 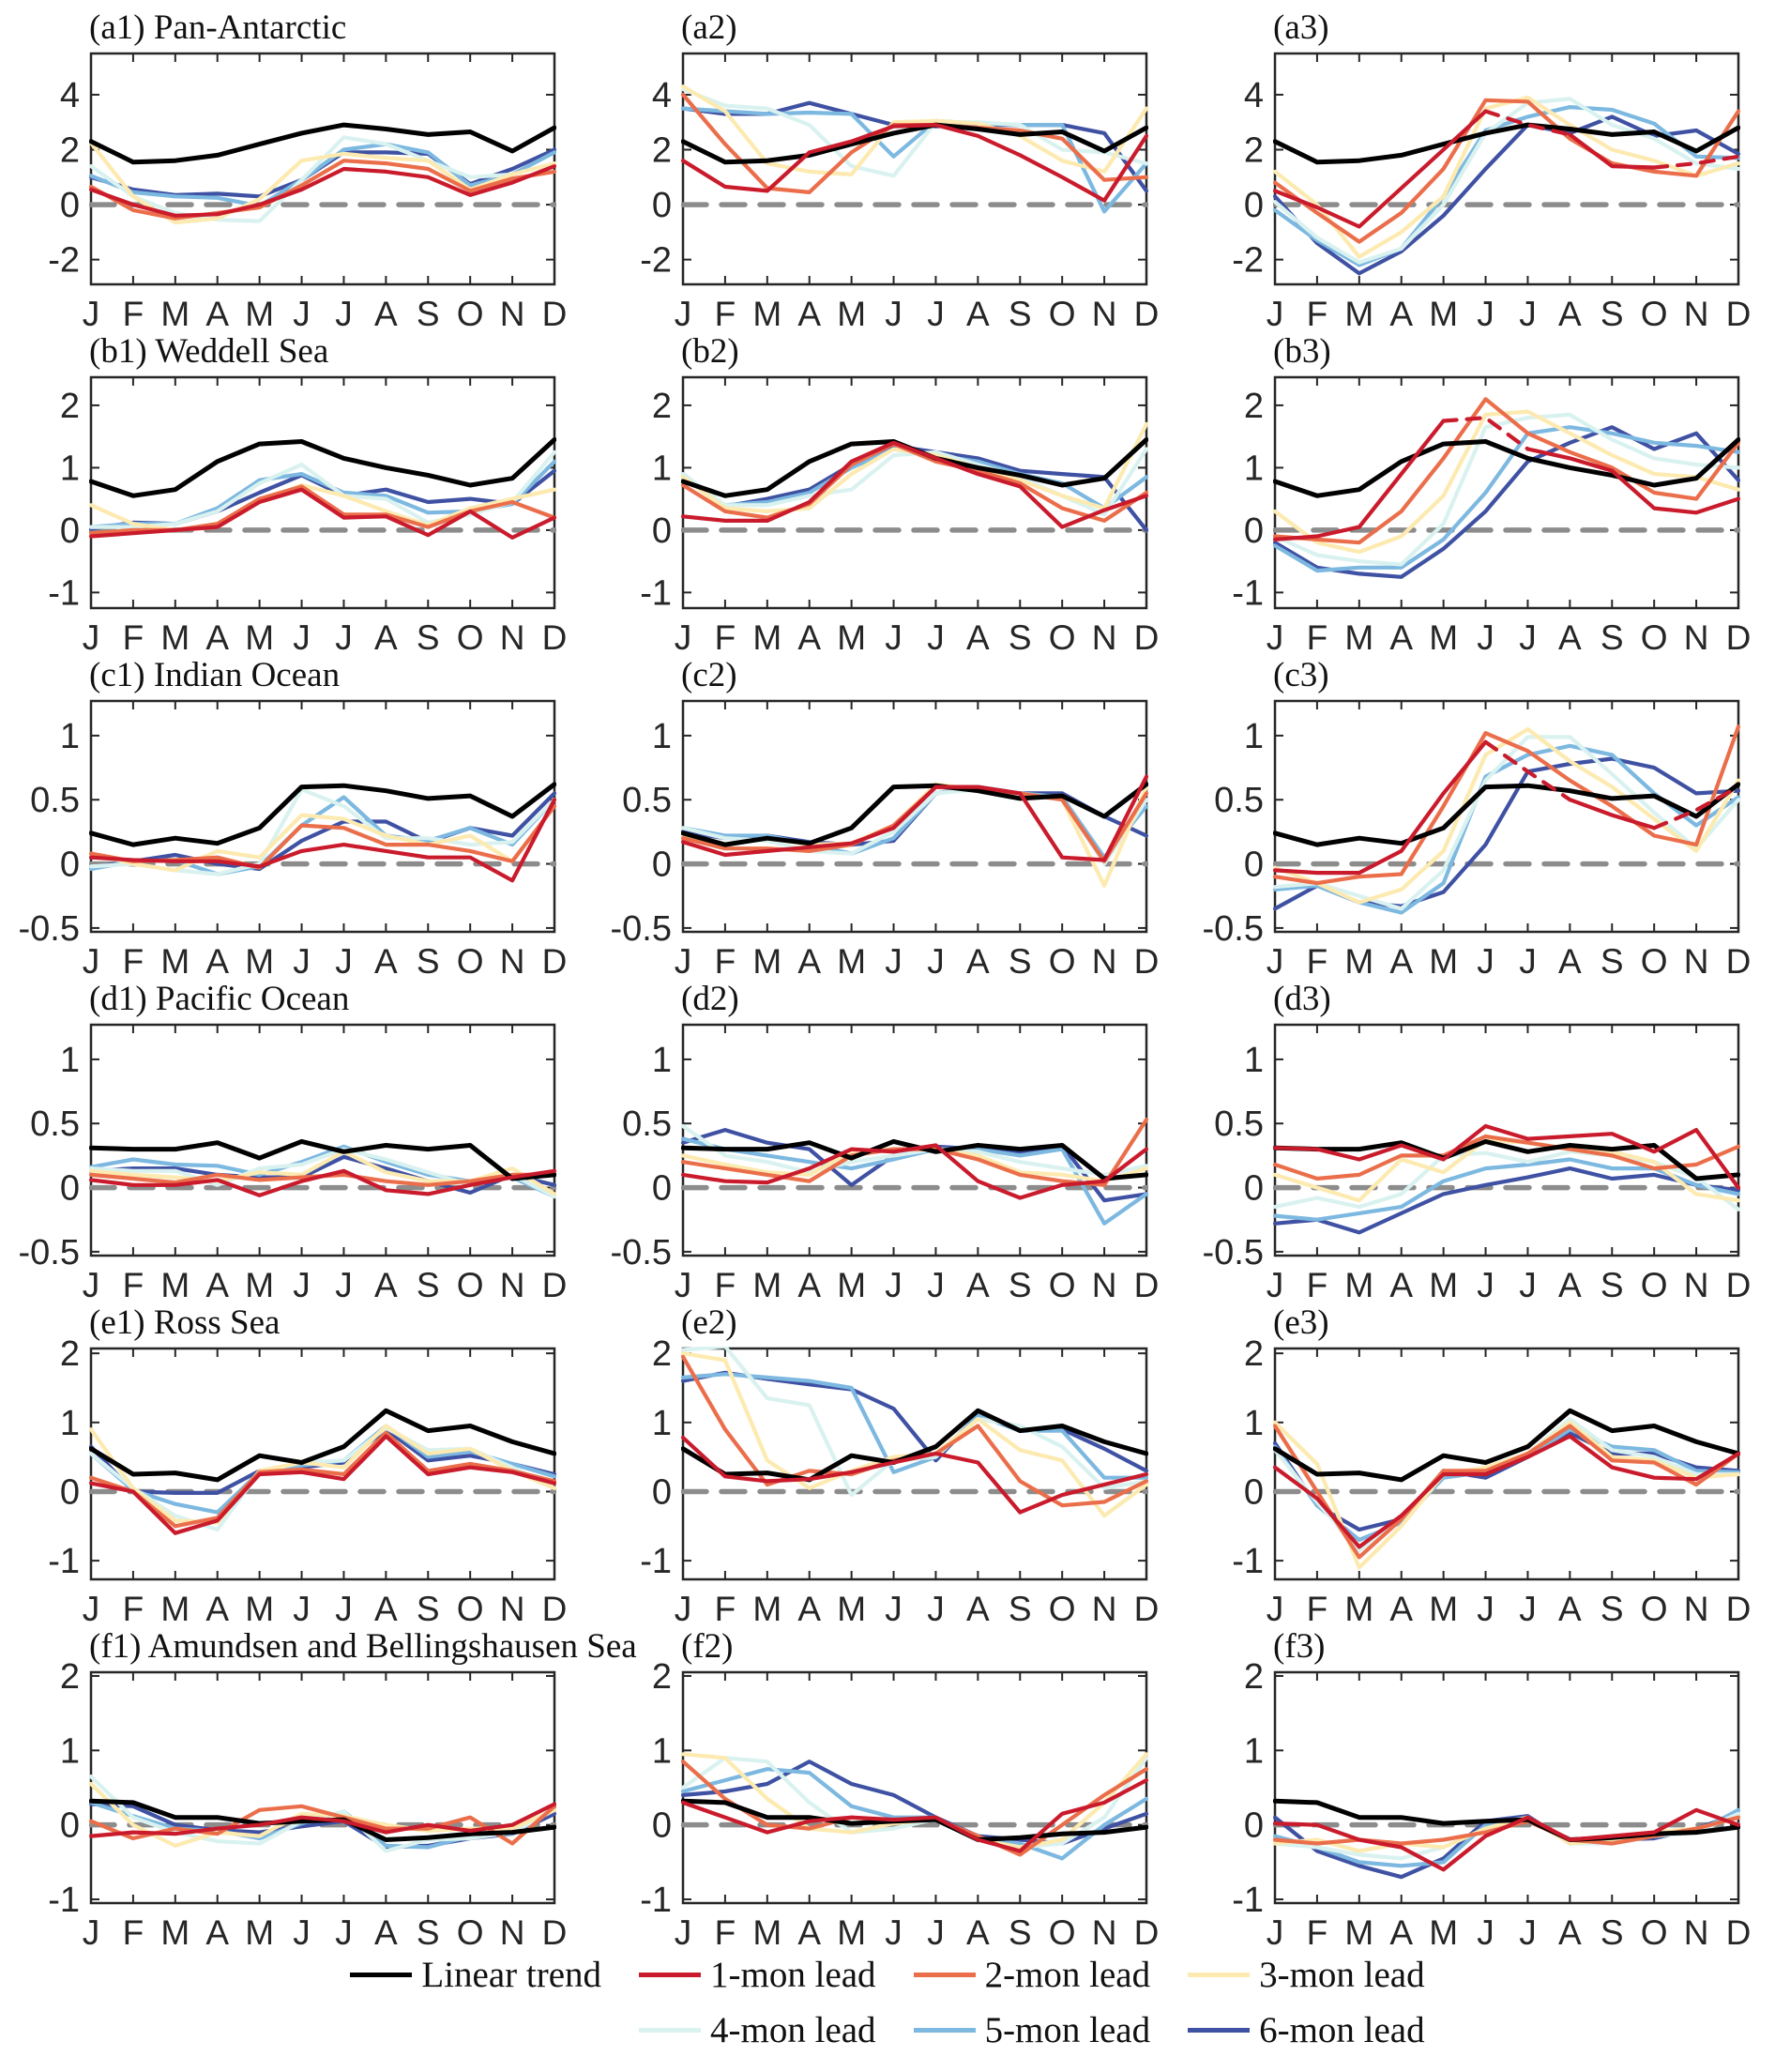 What do you see at coordinates (709, 27) in the screenshot?
I see `panel-title: (a2)` at bounding box center [709, 27].